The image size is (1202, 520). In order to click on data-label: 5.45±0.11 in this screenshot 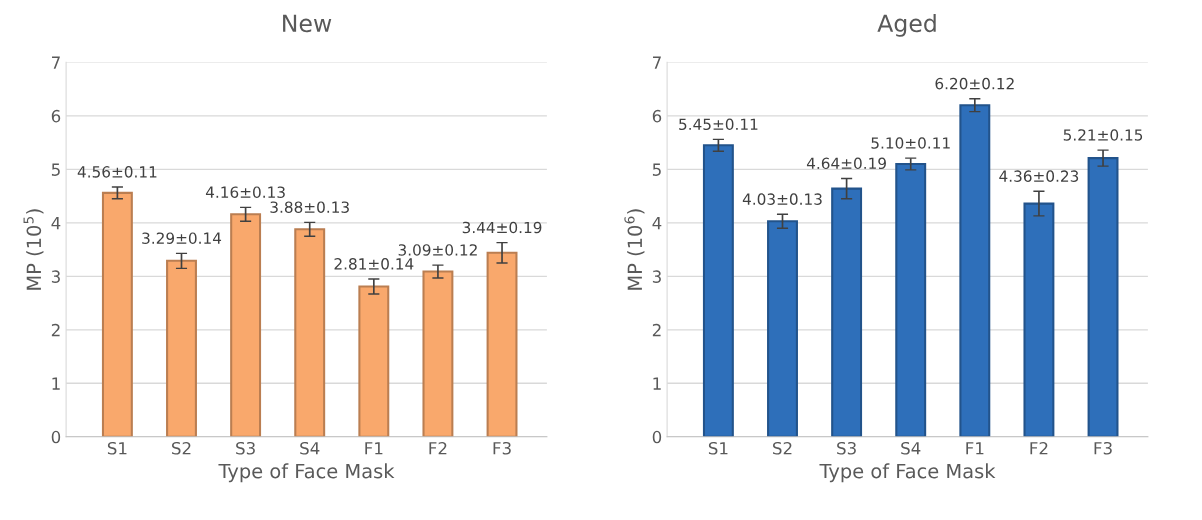, I will do `click(718, 124)`.